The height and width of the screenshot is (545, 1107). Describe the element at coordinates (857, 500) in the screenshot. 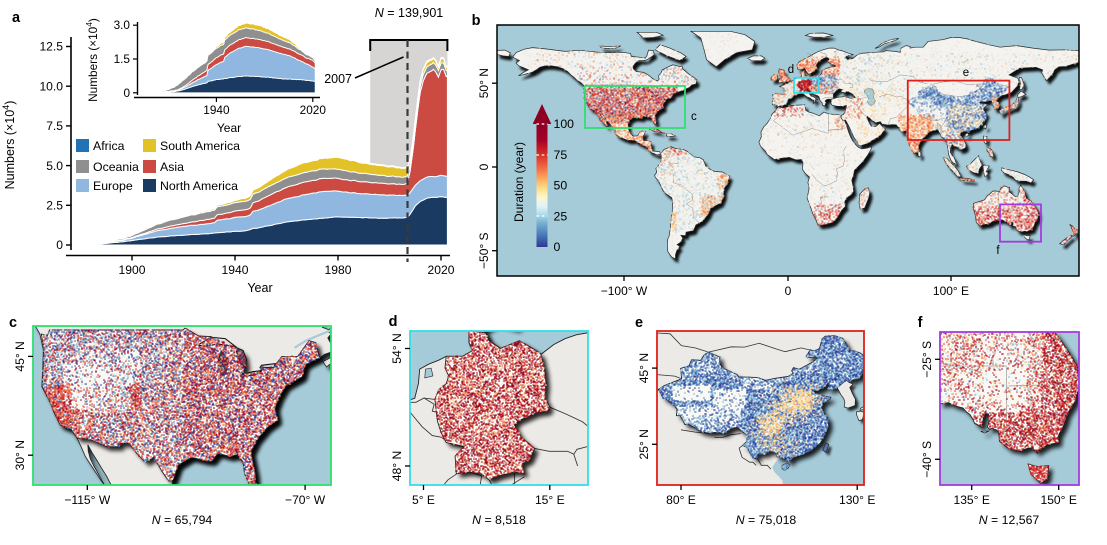

I see `svg-text: 130° E` at that location.